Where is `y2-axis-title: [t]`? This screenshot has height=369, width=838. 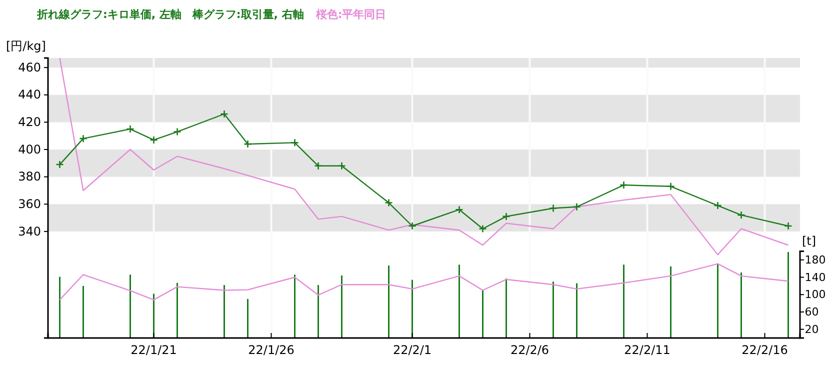
y2-axis-title: [t] is located at coordinates (809, 241).